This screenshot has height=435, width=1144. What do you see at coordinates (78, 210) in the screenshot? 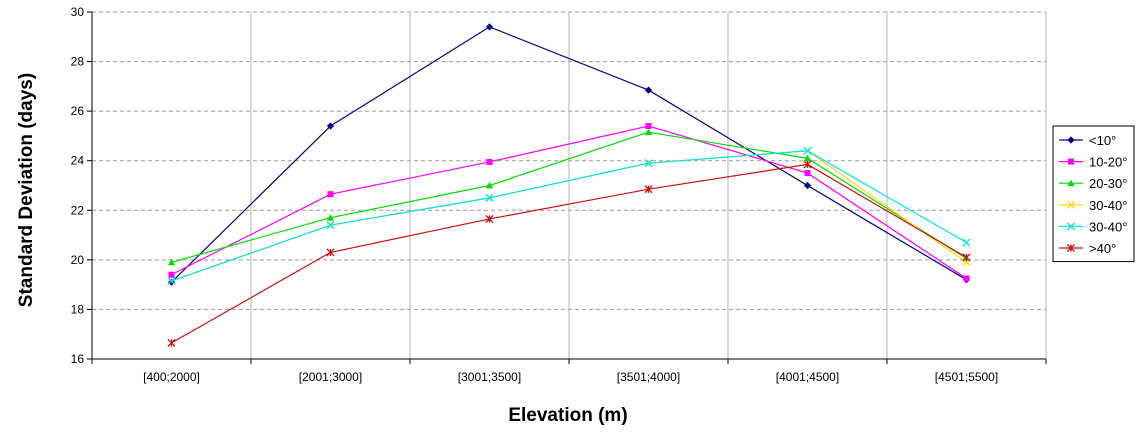
I see `y-tick-label: 22` at bounding box center [78, 210].